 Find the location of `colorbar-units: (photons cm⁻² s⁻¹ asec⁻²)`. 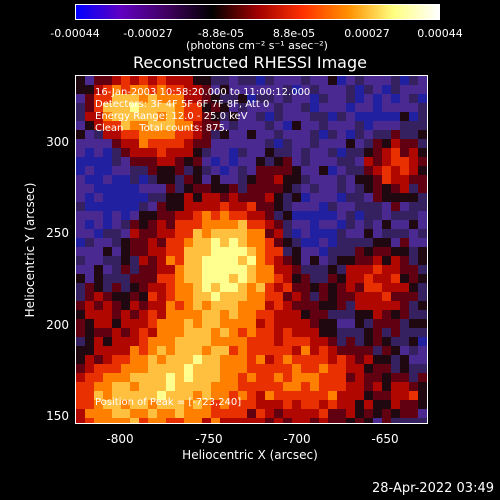

colorbar-units: (photons cm⁻² s⁻¹ asec⁻²) is located at coordinates (257, 45).